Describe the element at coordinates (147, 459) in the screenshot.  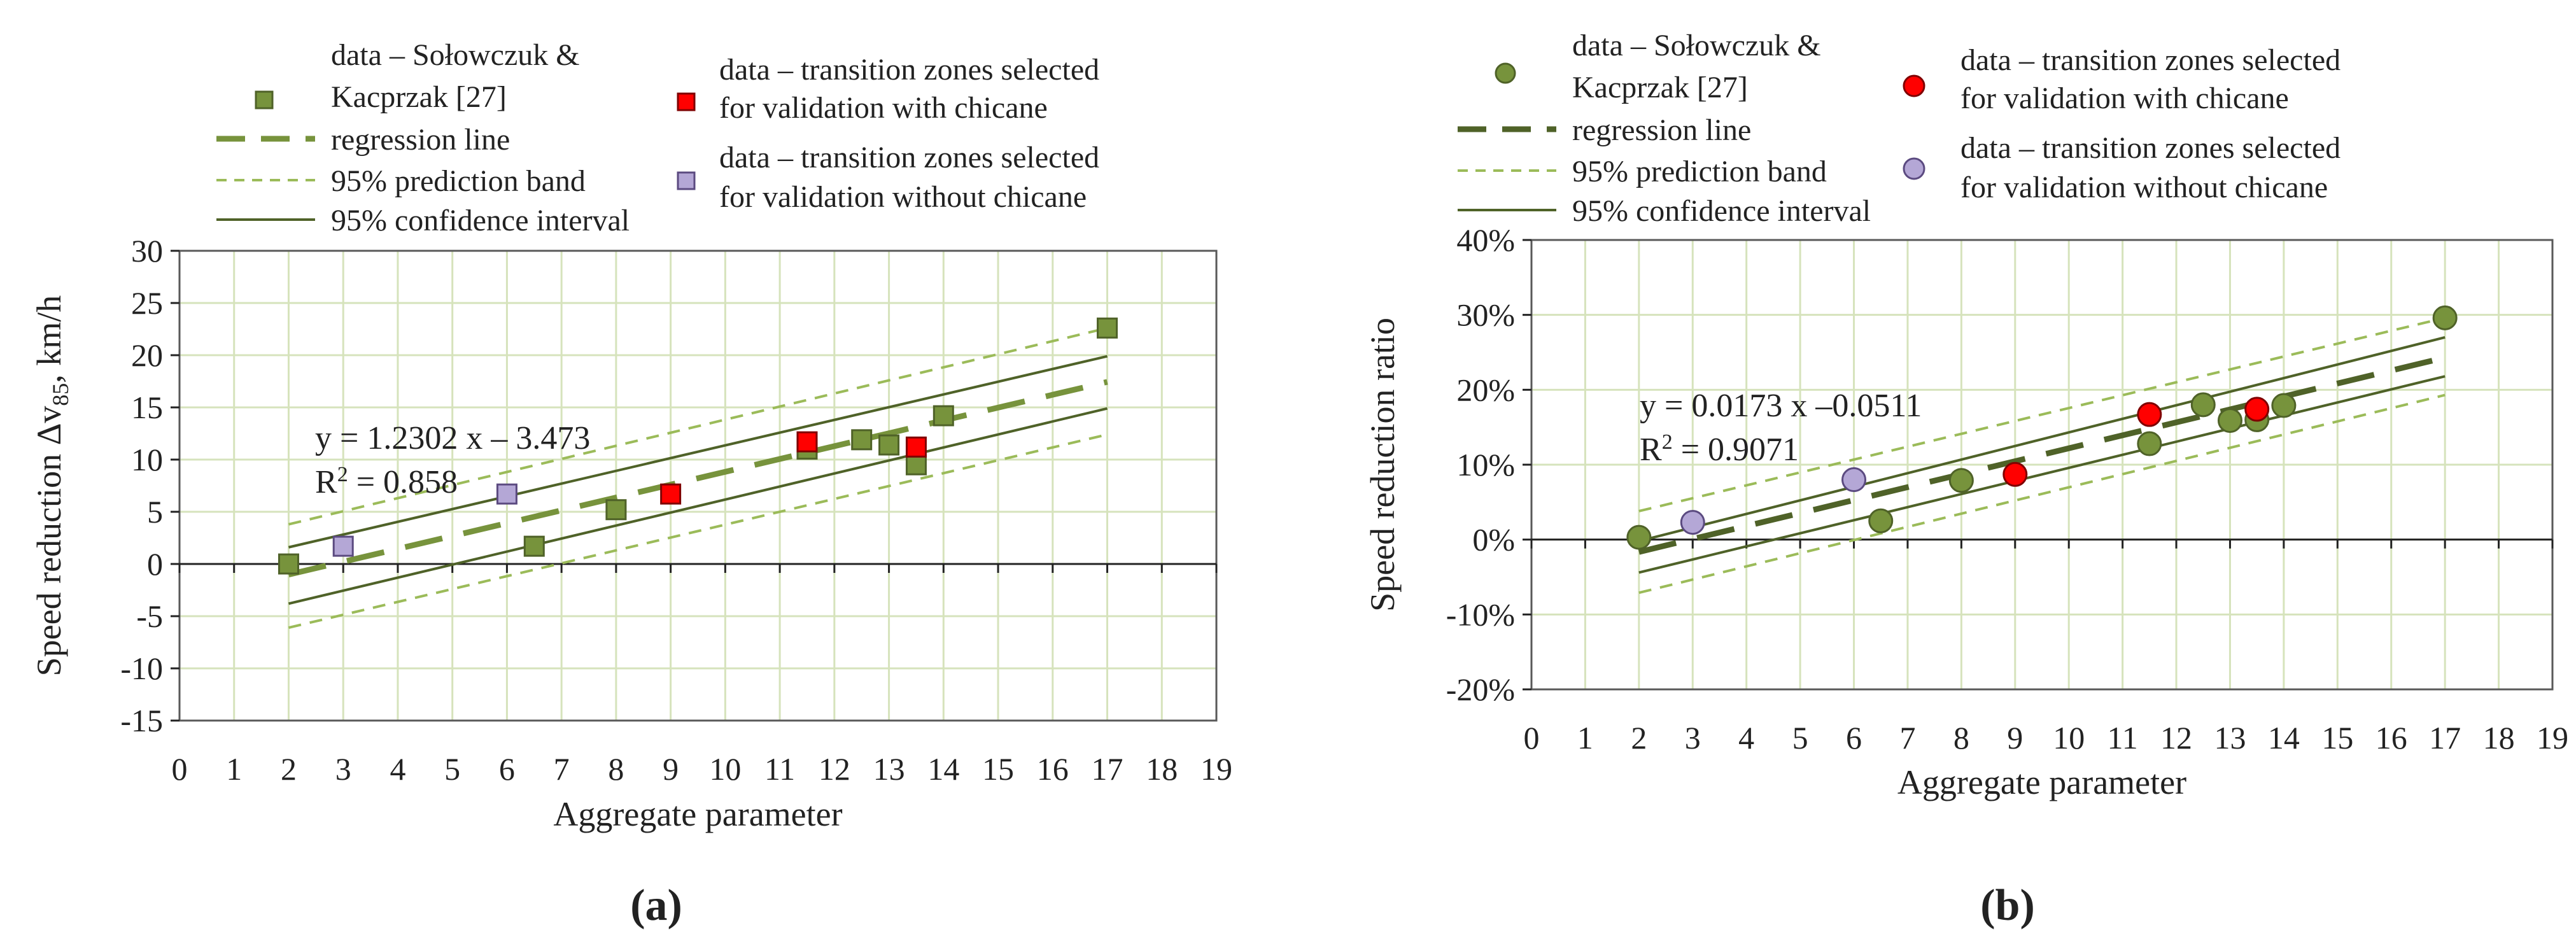
I see `y-tick-label: 10` at that location.